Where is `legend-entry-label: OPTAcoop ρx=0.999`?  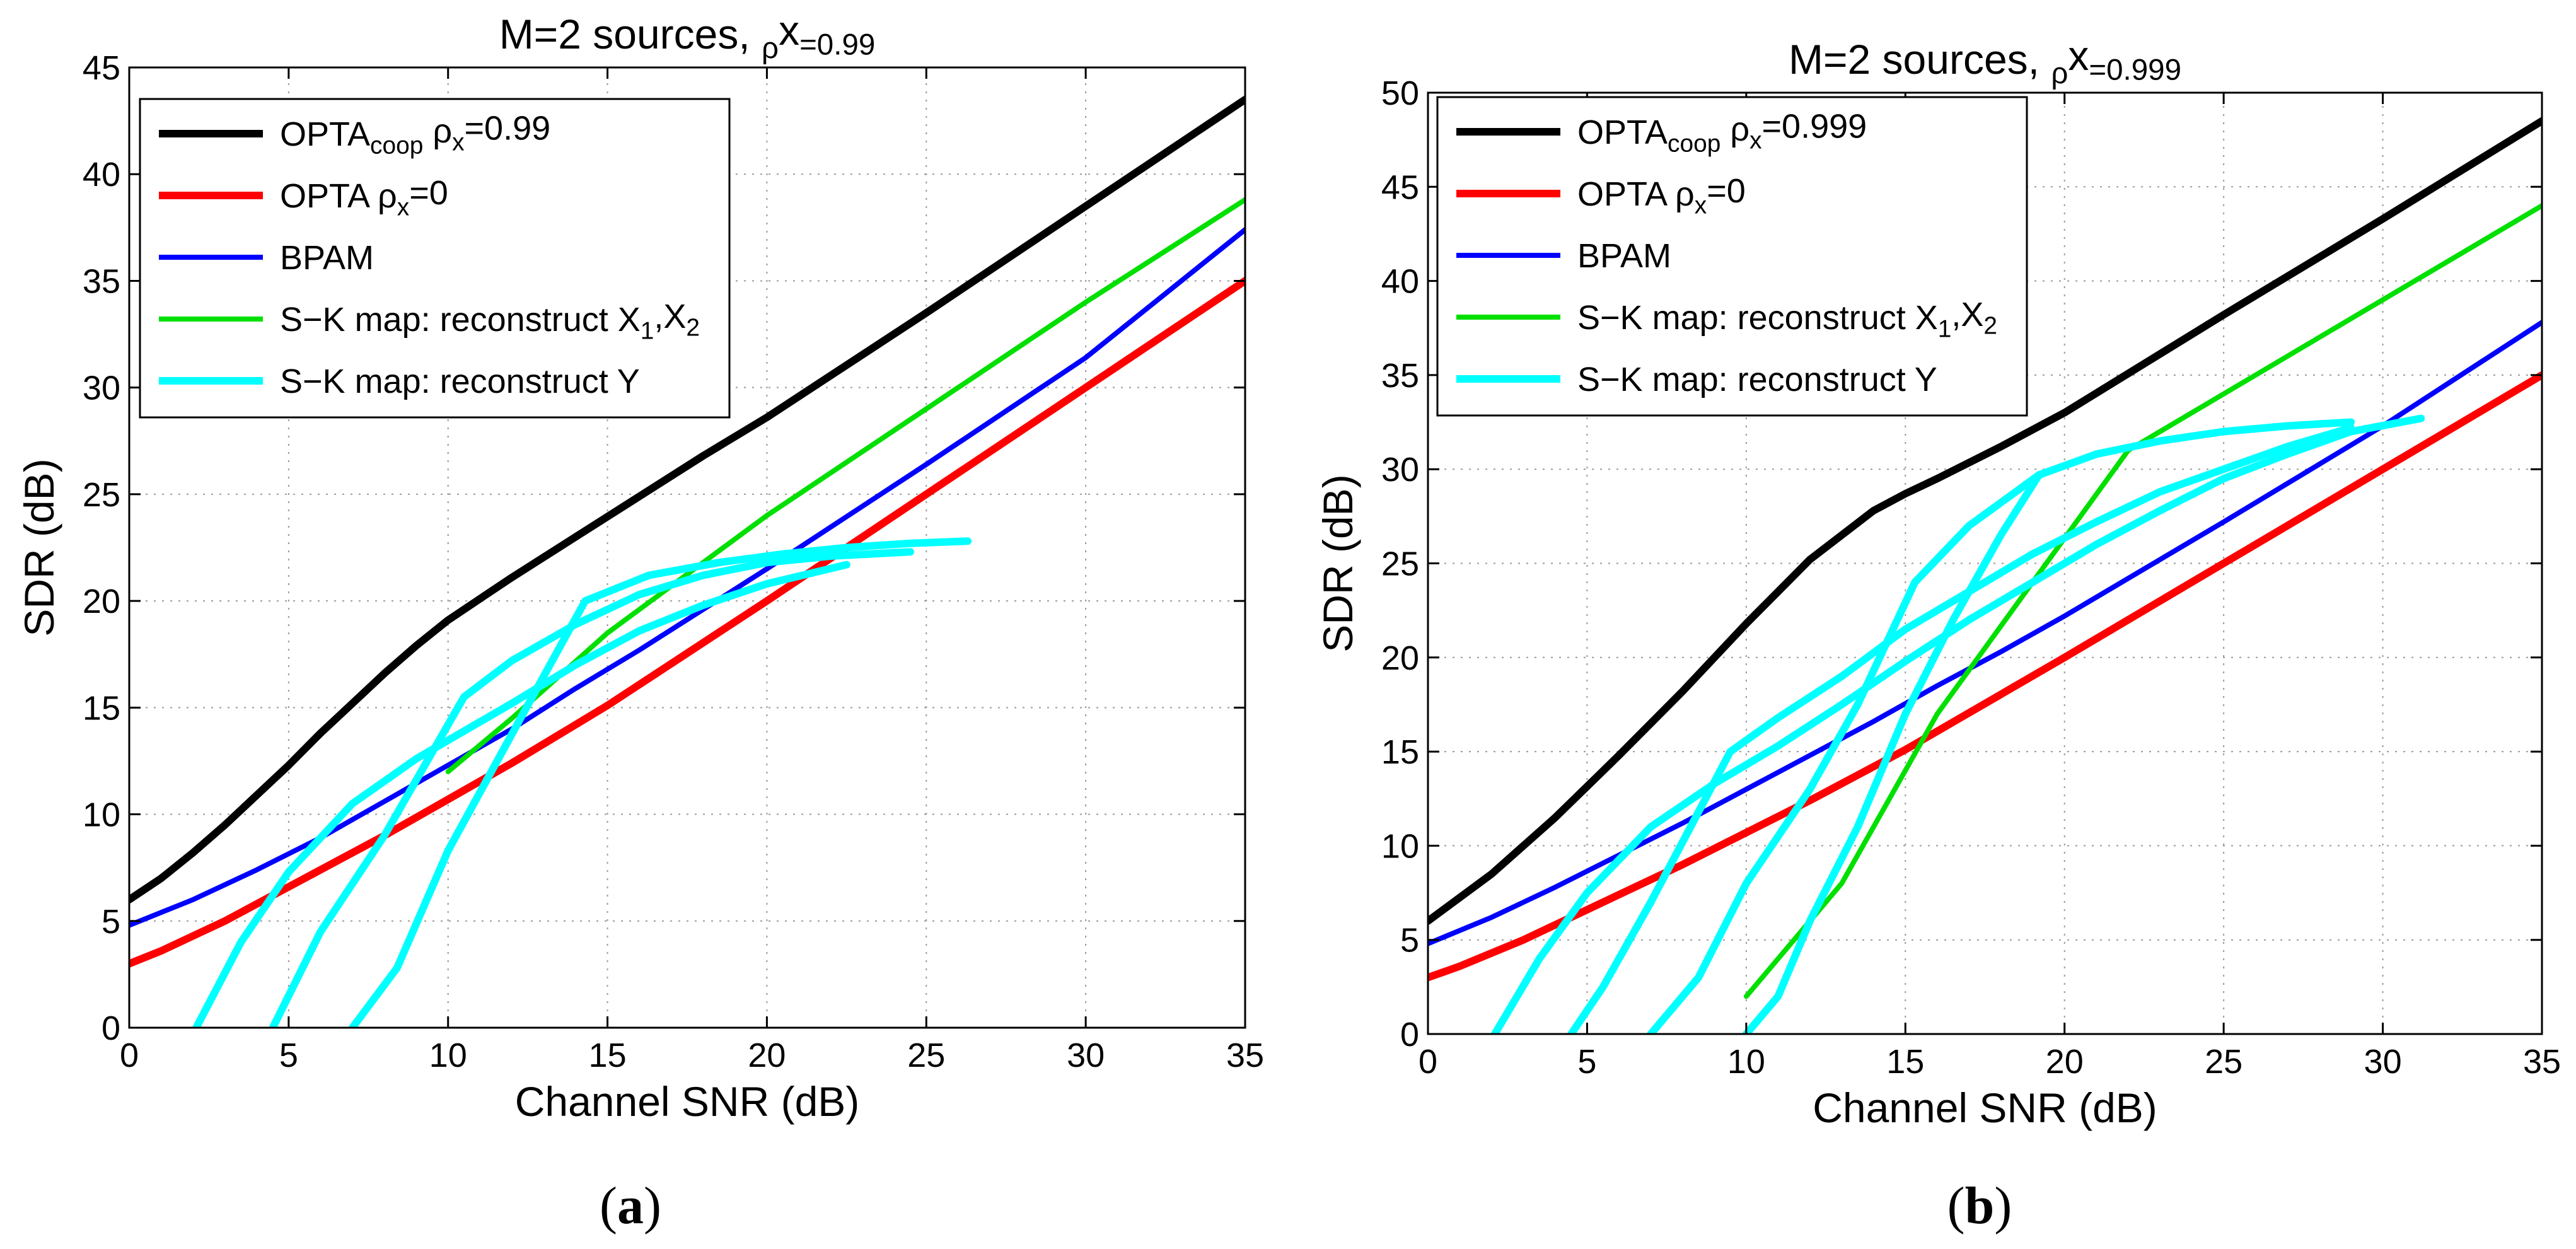 legend-entry-label: OPTAcoop ρx=0.999 is located at coordinates (1722, 132).